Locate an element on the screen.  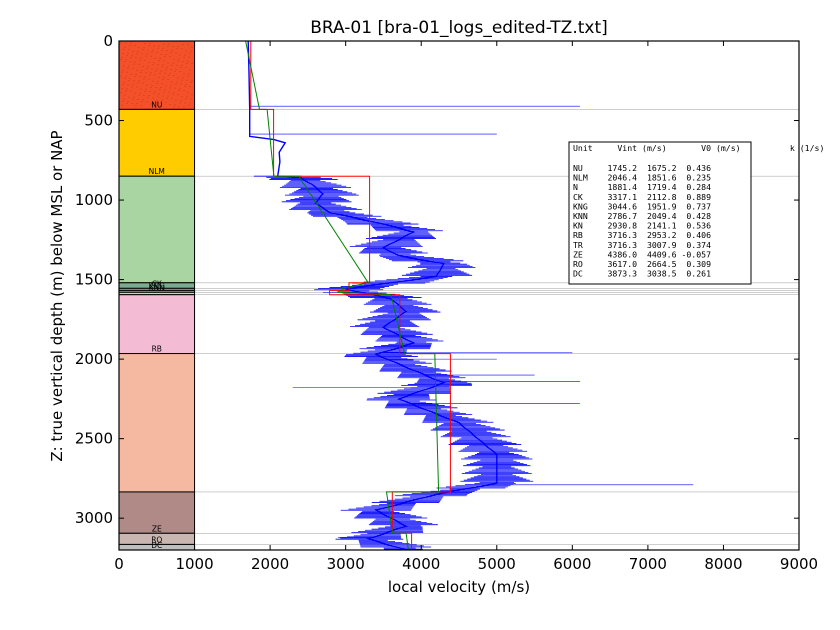
unit-label-kng: KNG is located at coordinates (157, 285).